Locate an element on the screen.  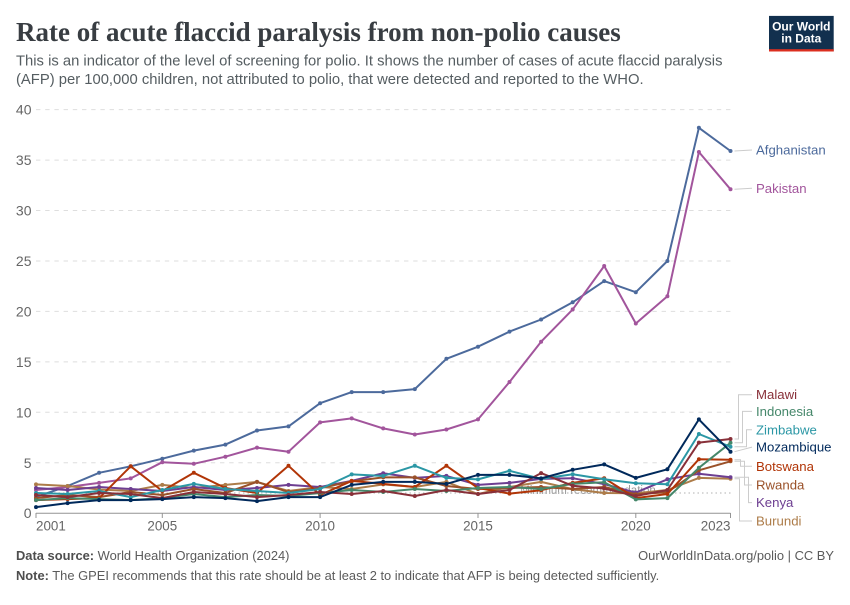
svg-text: 35 is located at coordinates (24, 160).